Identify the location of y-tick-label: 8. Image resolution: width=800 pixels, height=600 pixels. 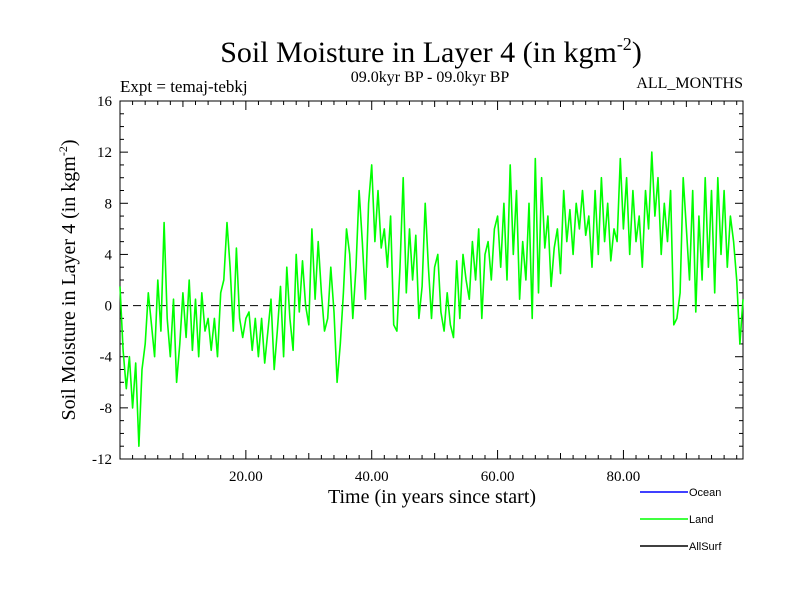
(109, 204).